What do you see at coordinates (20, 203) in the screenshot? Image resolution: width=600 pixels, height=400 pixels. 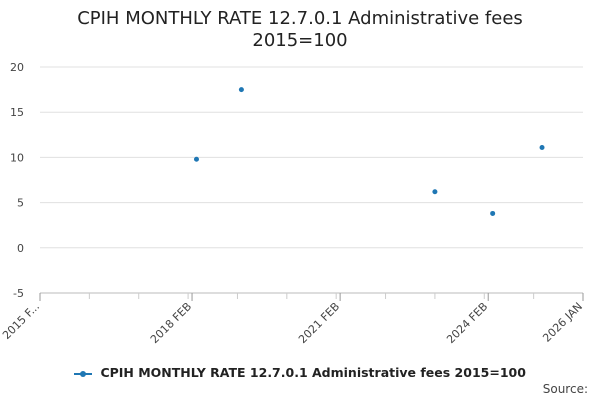 I see `y-tick-label: 5` at bounding box center [20, 203].